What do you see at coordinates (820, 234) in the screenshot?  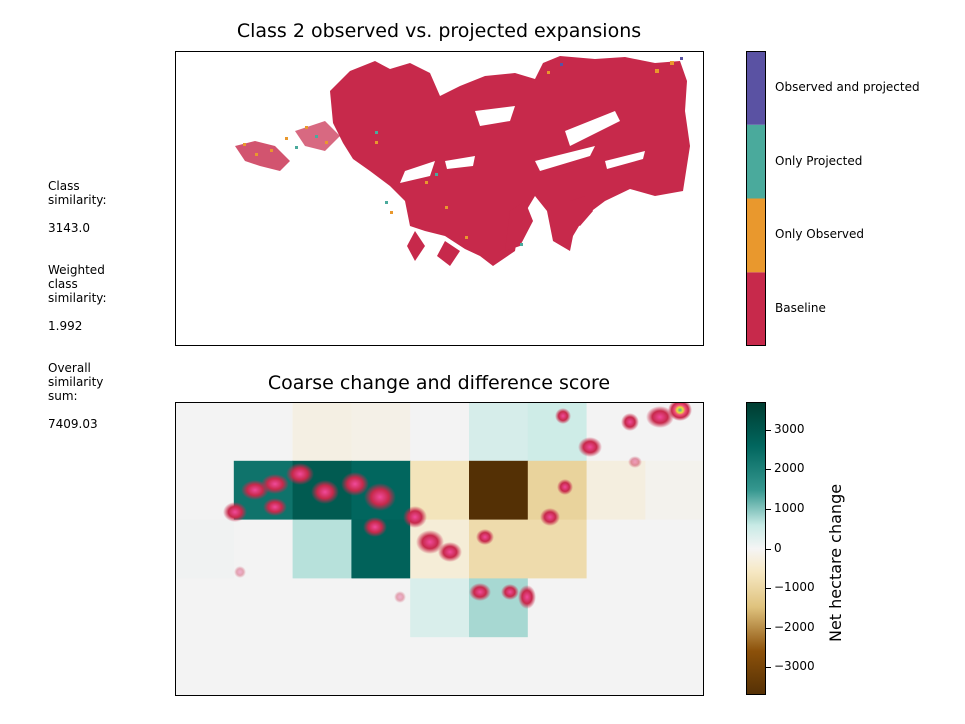 I see `legend-label-1: Only Observed` at bounding box center [820, 234].